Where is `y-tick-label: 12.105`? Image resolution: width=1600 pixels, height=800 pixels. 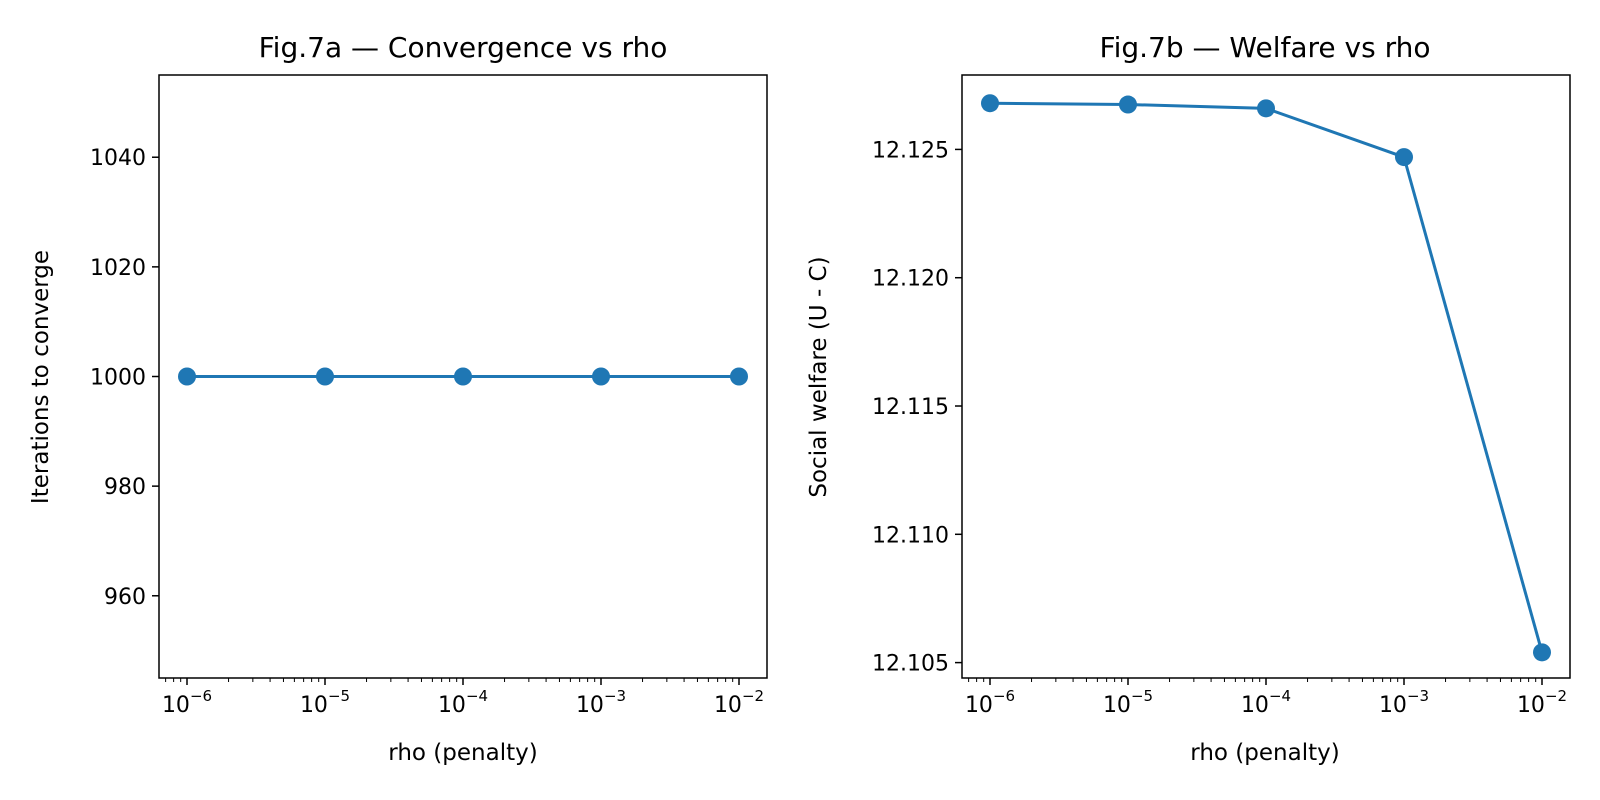 y-tick-label: 12.105 is located at coordinates (910, 664).